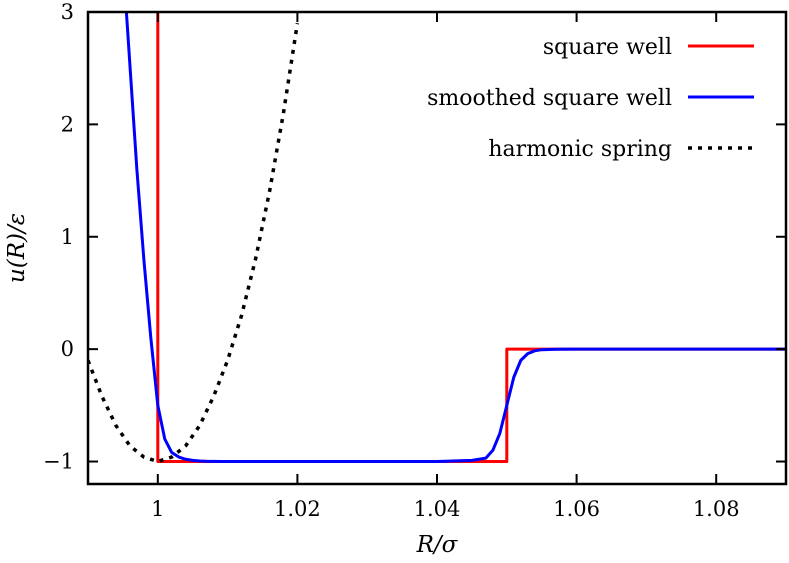  I want to click on y-tick-label: 1, so click(67, 237).